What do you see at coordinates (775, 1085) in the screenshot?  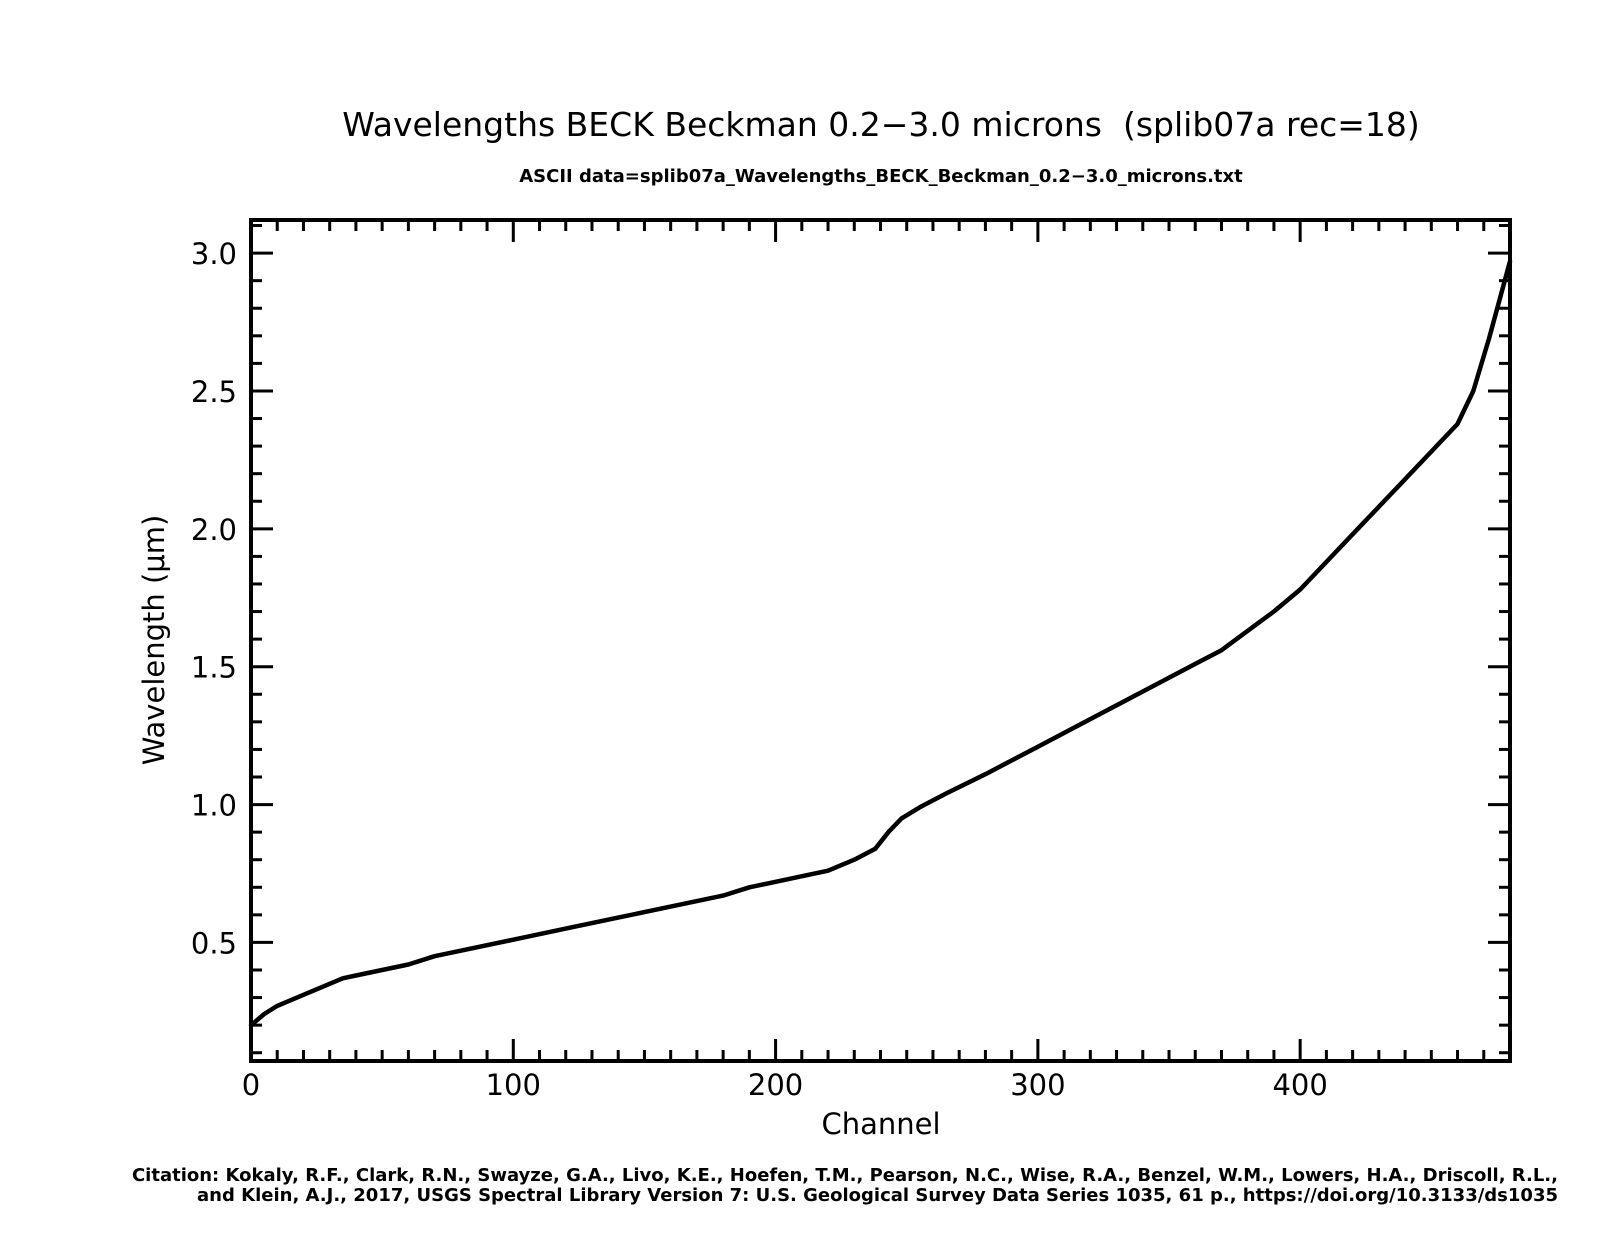 I see `x-tick-label: 200` at bounding box center [775, 1085].